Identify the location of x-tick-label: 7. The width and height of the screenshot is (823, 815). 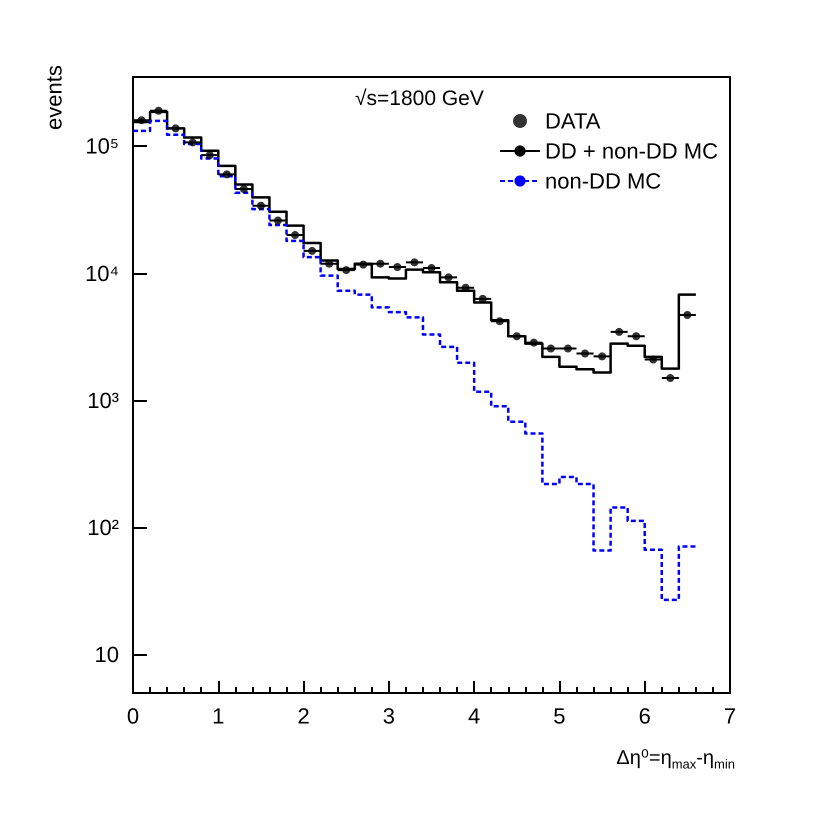
(730, 716).